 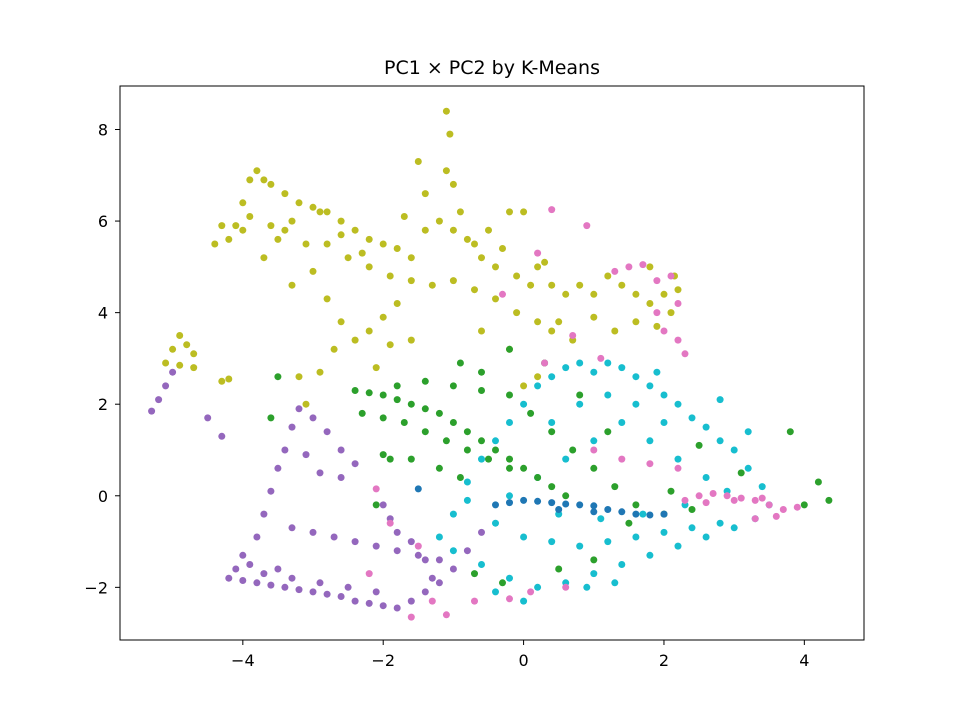 I want to click on y-tick-label: 6, so click(x=103, y=221).